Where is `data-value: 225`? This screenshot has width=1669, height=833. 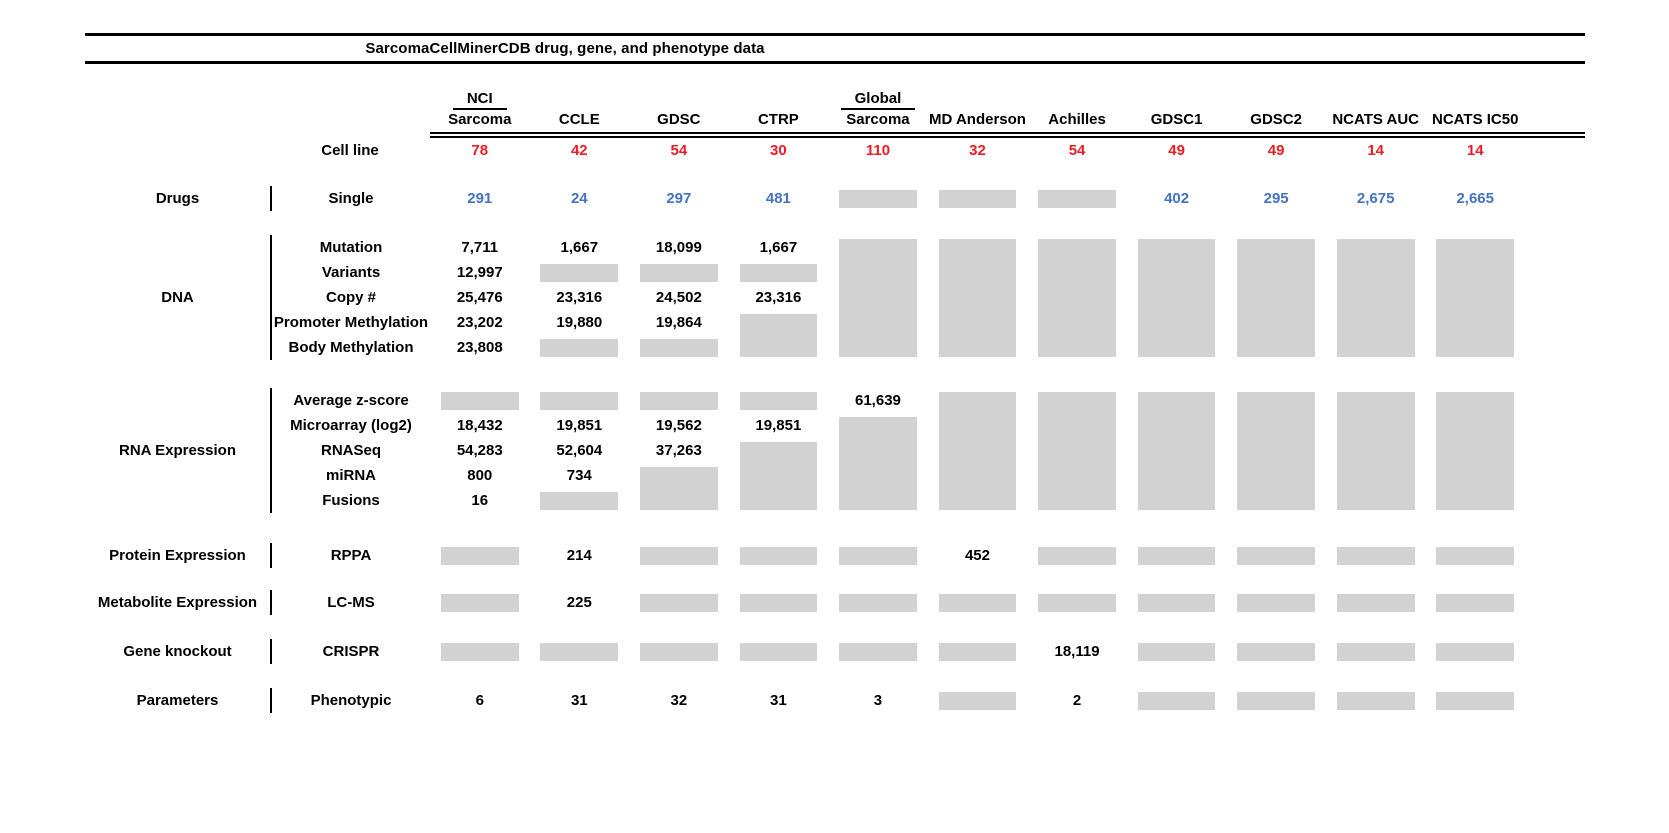
data-value: 225 is located at coordinates (579, 602).